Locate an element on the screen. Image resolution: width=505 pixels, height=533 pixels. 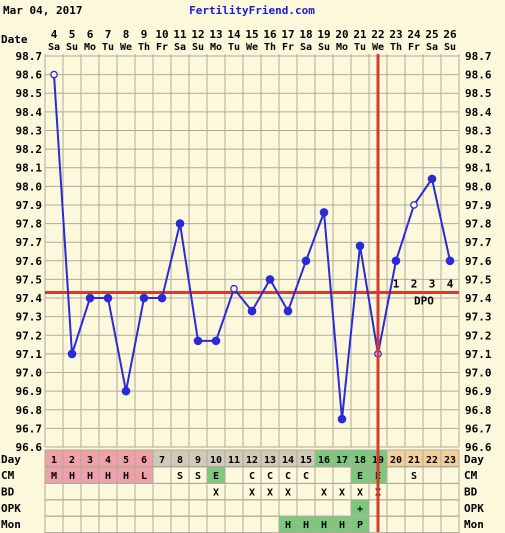
cycle-day-label: 9 is located at coordinates (198, 460).